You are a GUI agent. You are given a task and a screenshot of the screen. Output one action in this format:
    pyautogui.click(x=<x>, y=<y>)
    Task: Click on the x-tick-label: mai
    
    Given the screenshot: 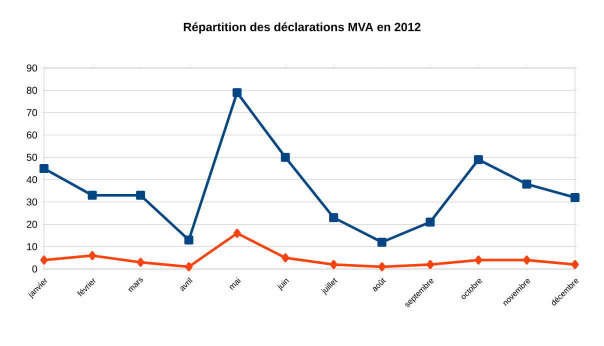 What is the action you would take?
    pyautogui.click(x=235, y=283)
    